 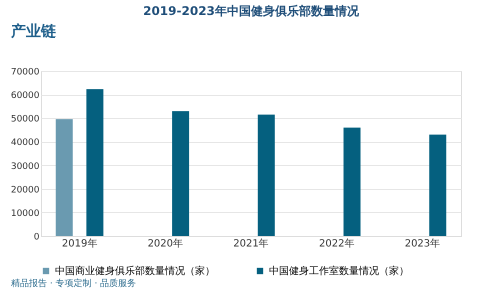 What do you see at coordinates (339, 271) in the screenshot?
I see `legend-label: 中国健身工作室数量情况（家）` at bounding box center [339, 271].